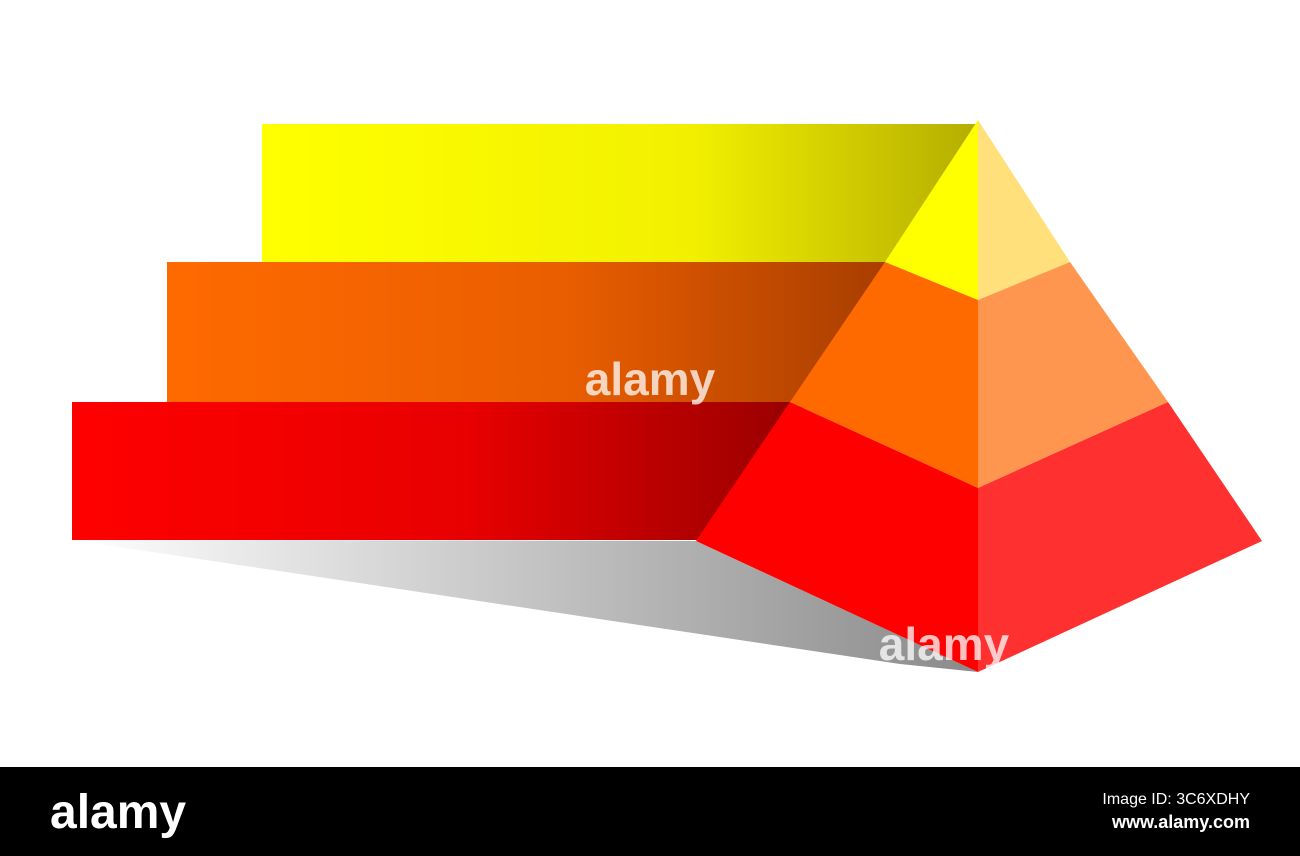  I want to click on pyramid-bottom-left, so click(837, 537).